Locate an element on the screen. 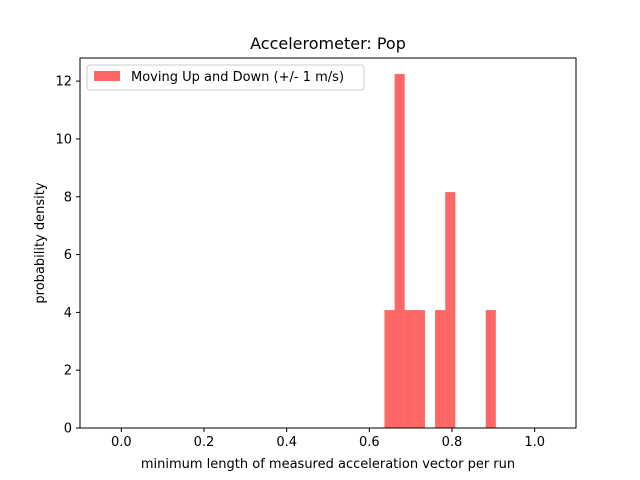 Image resolution: width=640 pixels, height=480 pixels. legend-label: Moving Up and Down (+/- 1 m/s) is located at coordinates (237, 77).